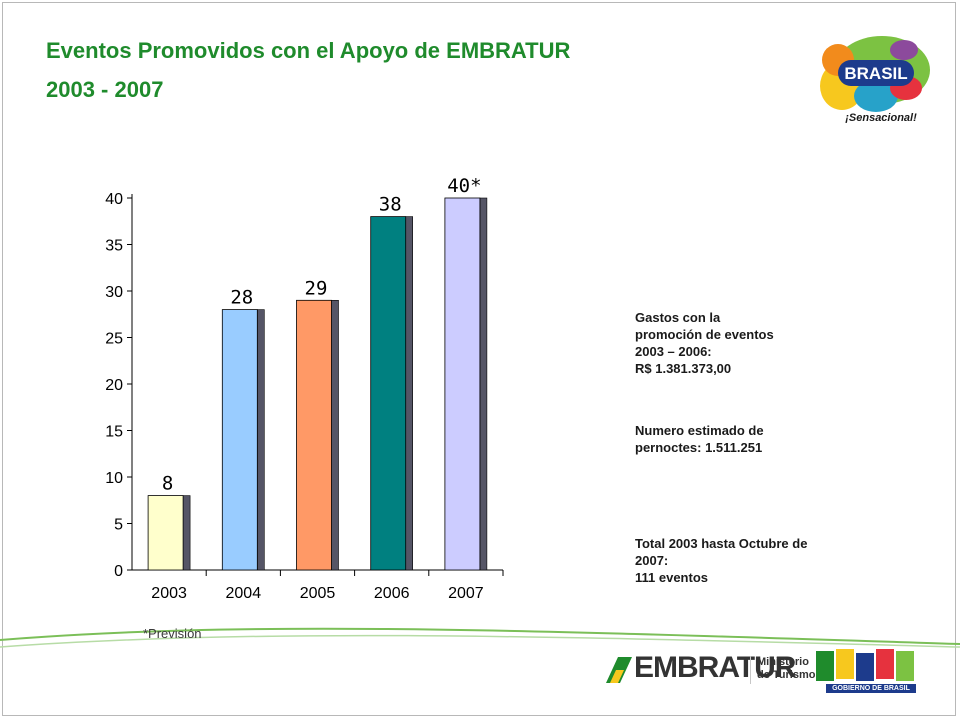  Describe the element at coordinates (885, 664) in the screenshot. I see `gov-block-s` at that location.